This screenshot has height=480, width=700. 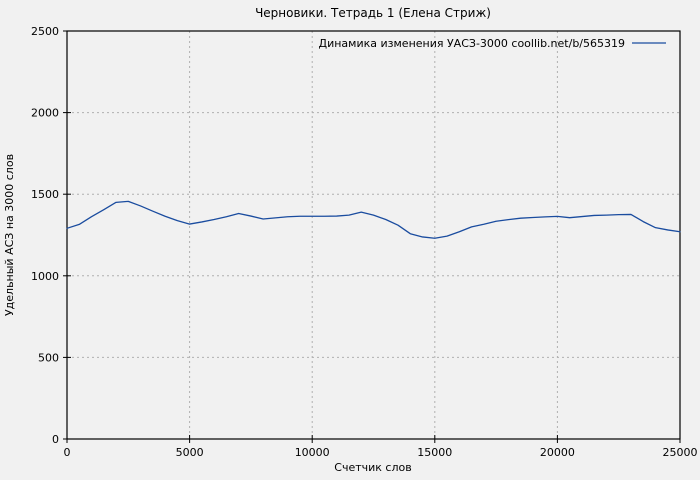 What do you see at coordinates (190, 452) in the screenshot?
I see `x-tick-label: 5000` at bounding box center [190, 452].